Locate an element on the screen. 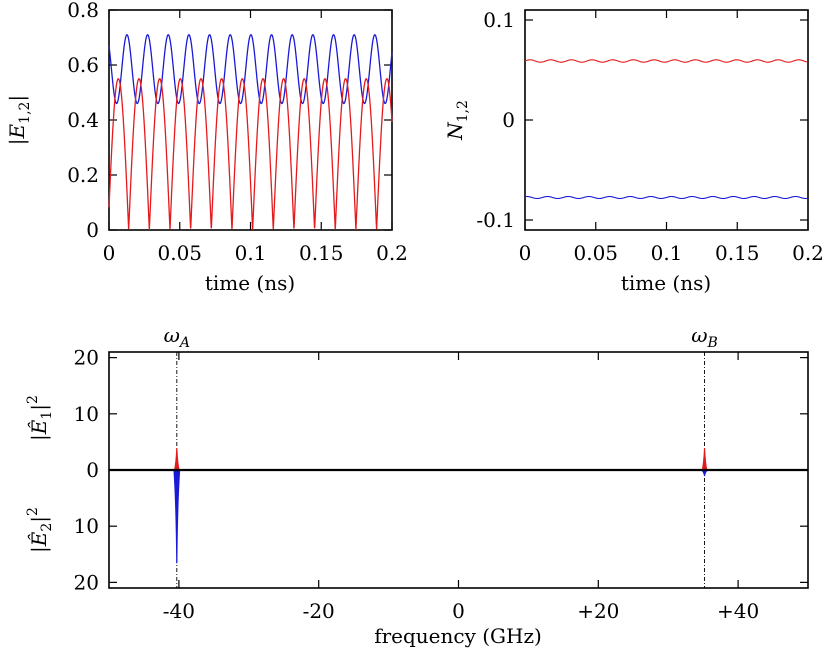 This screenshot has width=830, height=654. y-ticks: 0 0.2 0.4 0.6 0.8 is located at coordinates (229, 121).